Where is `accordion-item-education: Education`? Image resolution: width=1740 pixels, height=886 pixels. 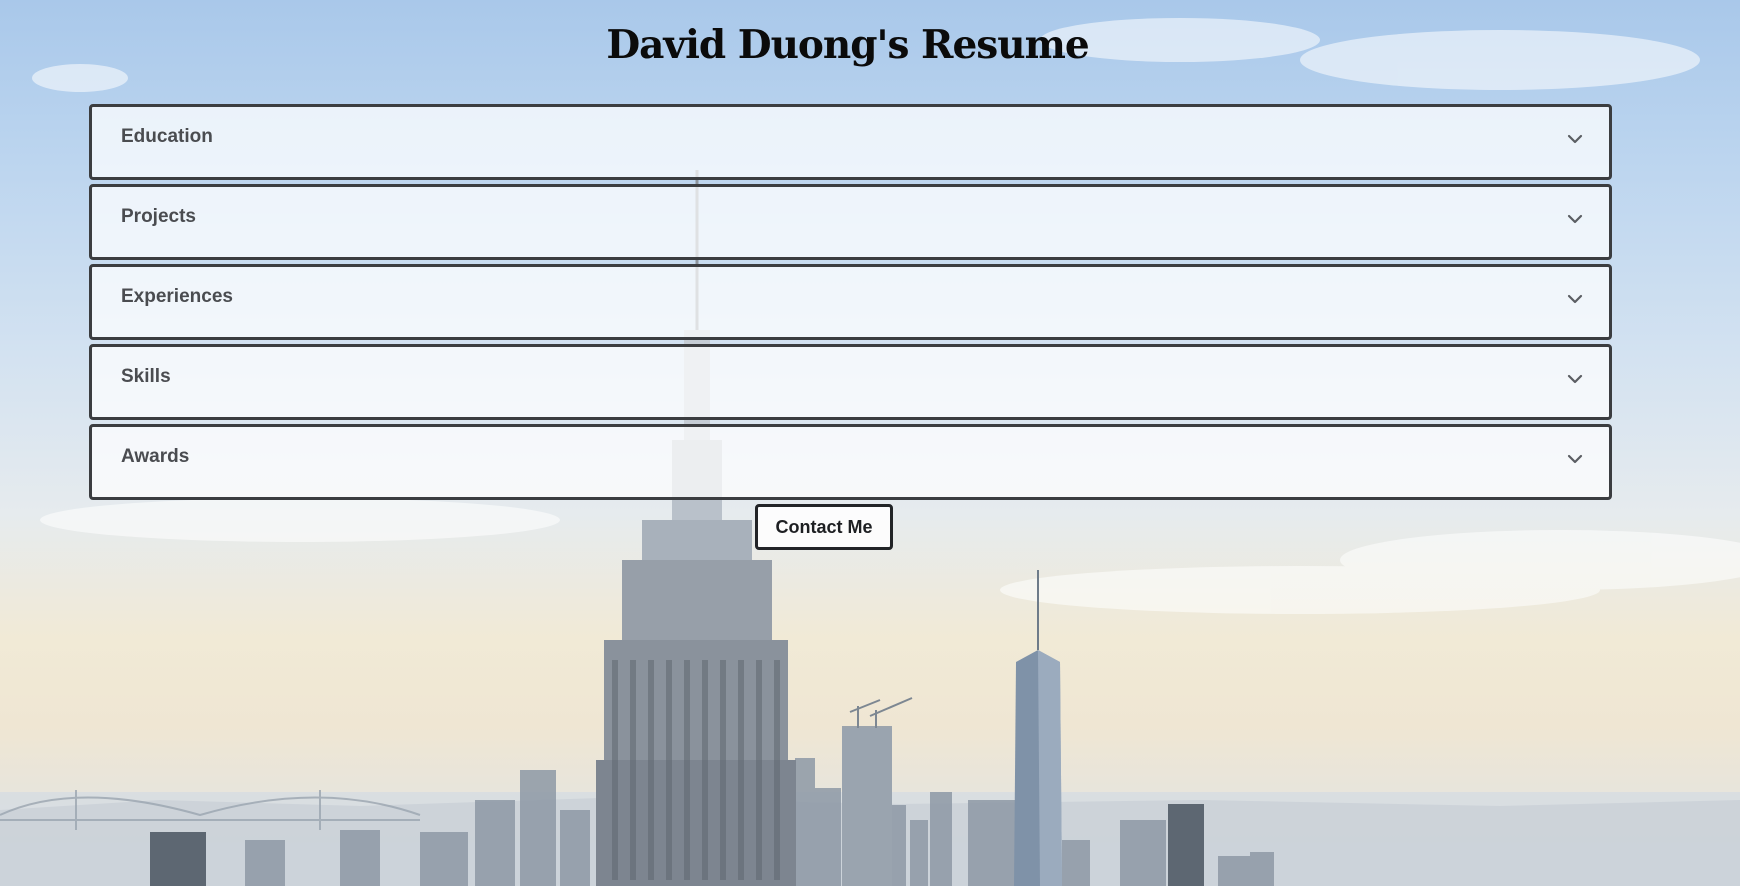 accordion-item-education: Education is located at coordinates (850, 142).